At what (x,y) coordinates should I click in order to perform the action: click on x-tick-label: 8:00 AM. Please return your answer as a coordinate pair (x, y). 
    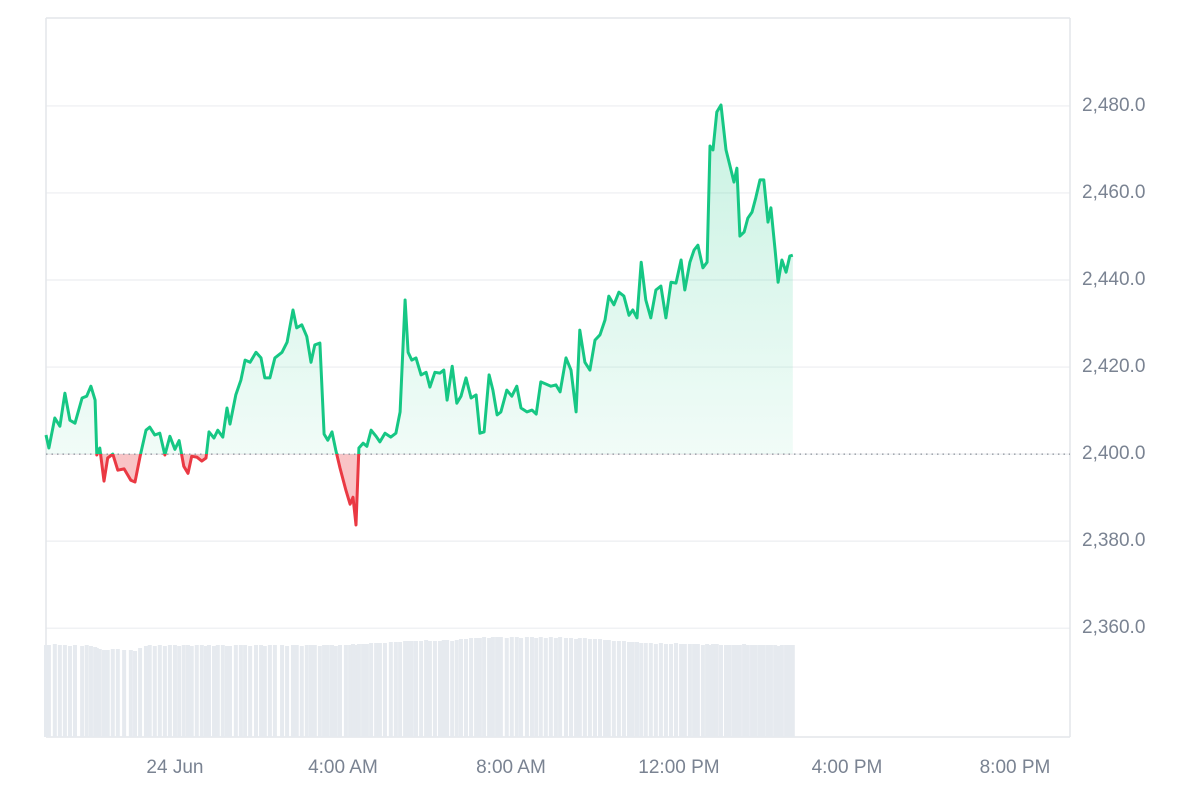
    Looking at the image, I should click on (511, 767).